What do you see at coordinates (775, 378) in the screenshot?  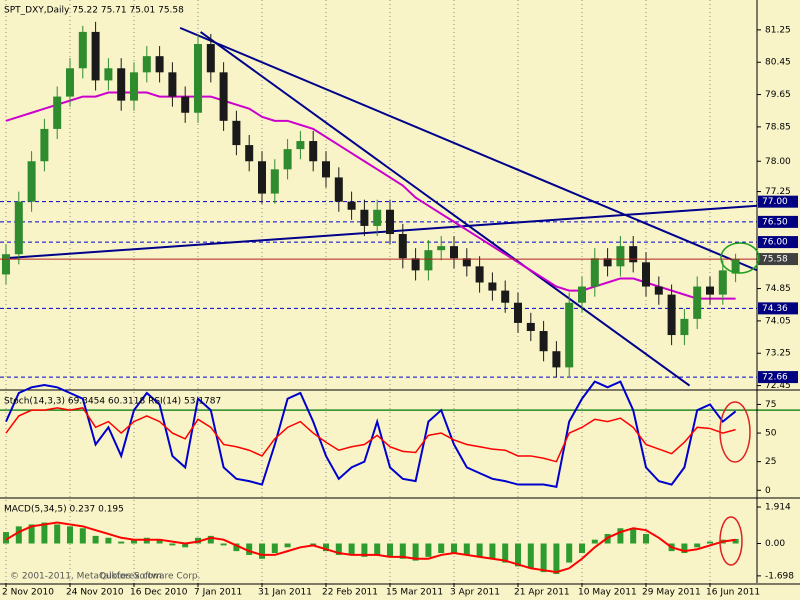 I see `level-label: 72.66` at bounding box center [775, 378].